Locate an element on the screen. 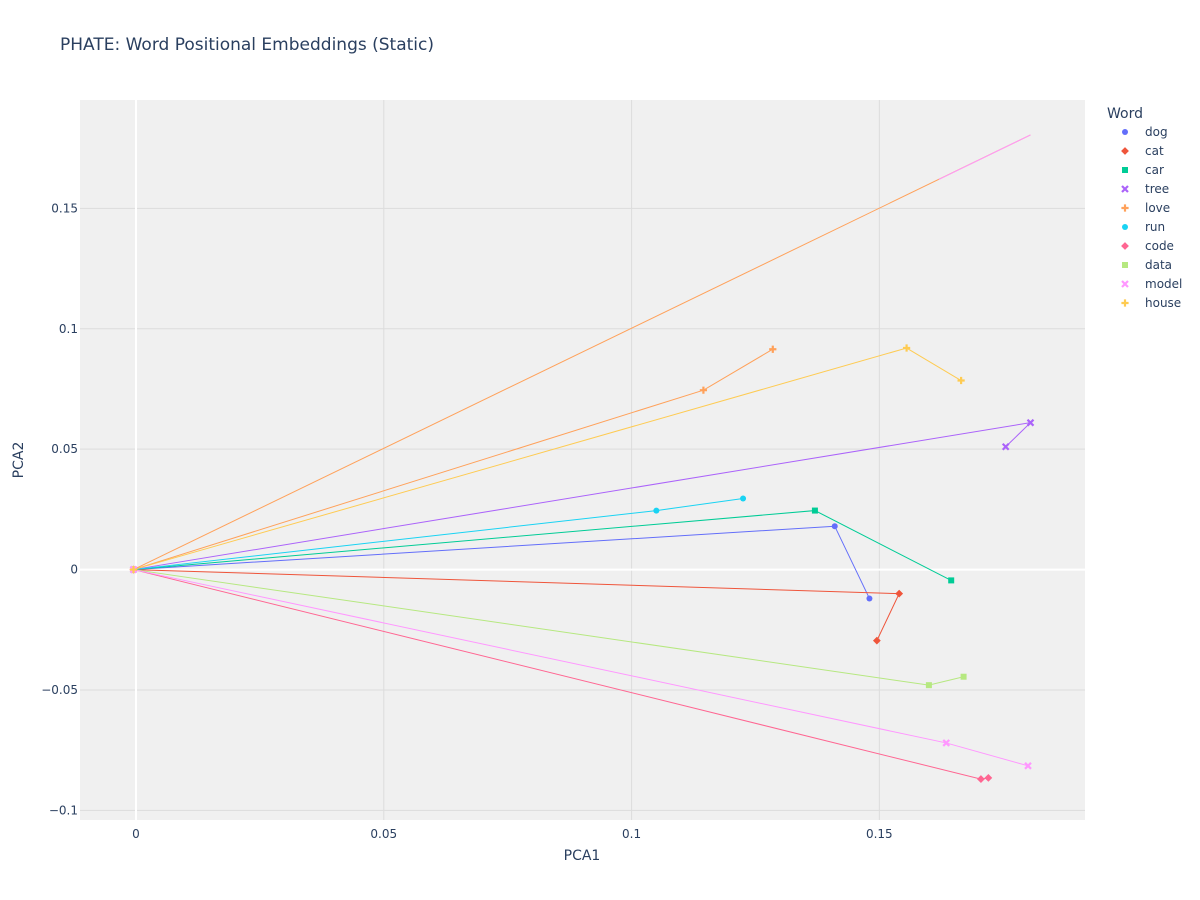  legend-marker-tree is located at coordinates (1125, 189).